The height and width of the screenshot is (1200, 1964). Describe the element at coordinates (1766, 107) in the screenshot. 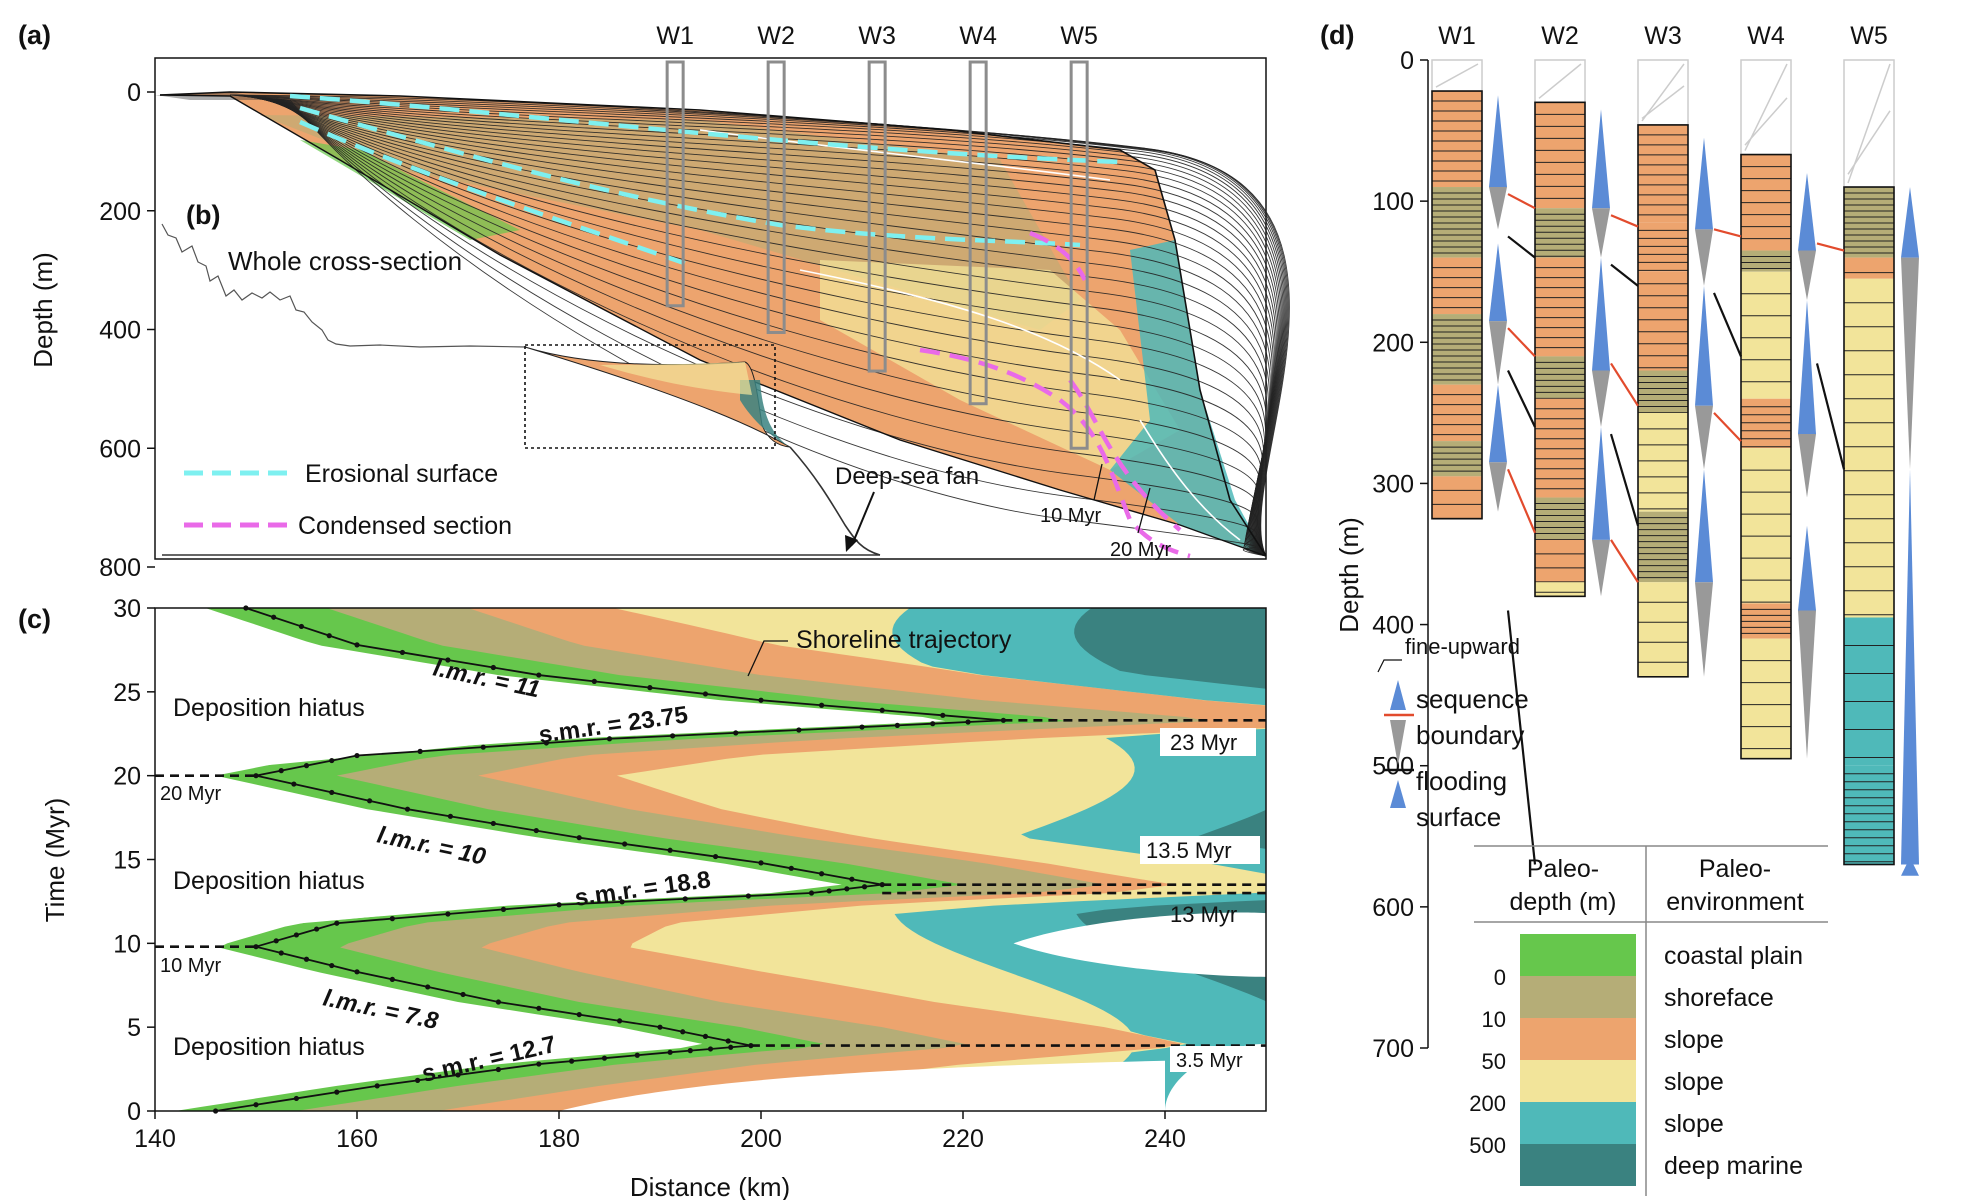

I see `eroded-interval` at that location.